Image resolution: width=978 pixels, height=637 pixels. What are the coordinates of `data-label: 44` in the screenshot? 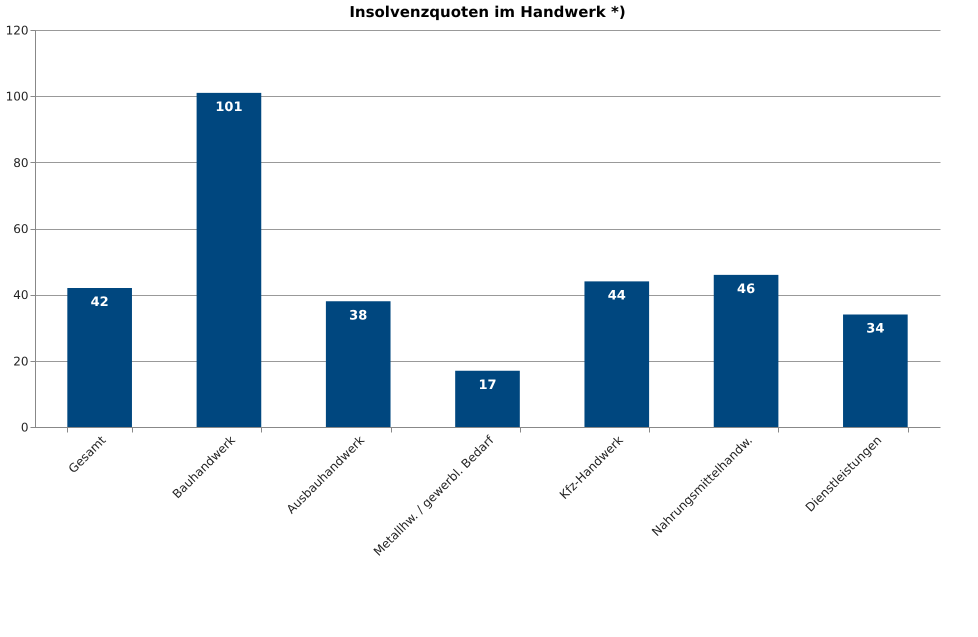 It's located at (617, 296).